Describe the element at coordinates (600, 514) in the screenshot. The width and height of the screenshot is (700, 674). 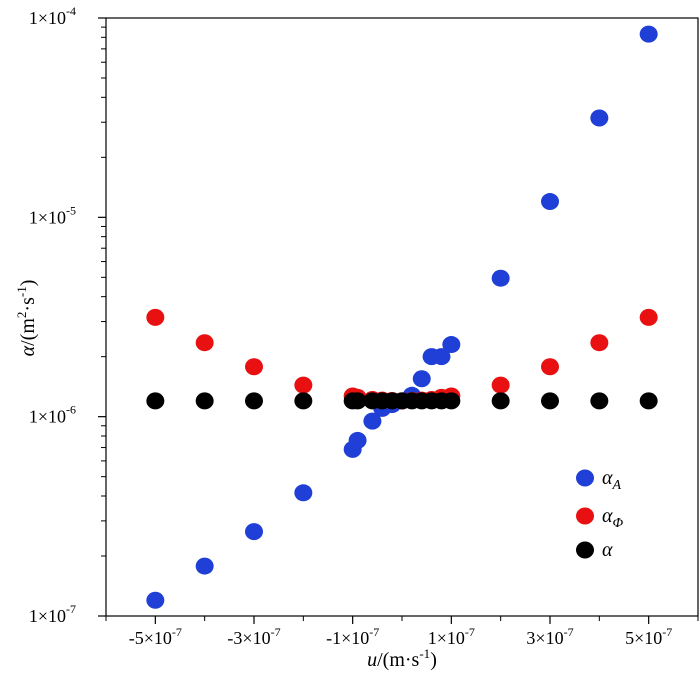
I see `legend: αA αΦ α` at that location.